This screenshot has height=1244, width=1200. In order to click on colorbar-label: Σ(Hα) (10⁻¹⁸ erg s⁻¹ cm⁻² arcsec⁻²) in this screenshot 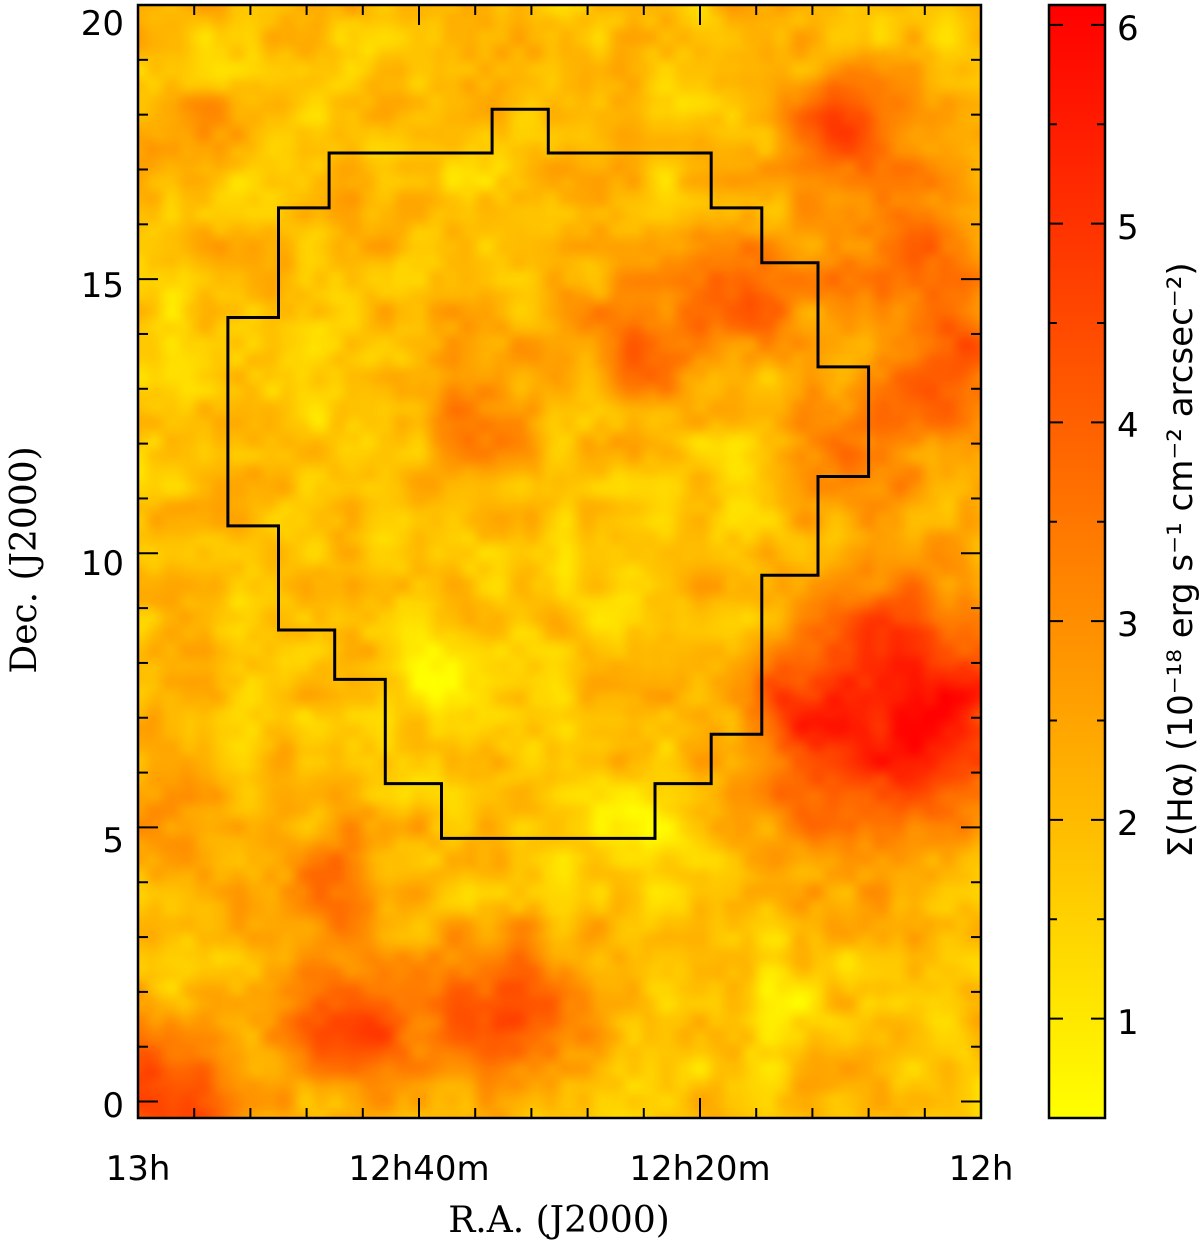, I will do `click(1180, 559)`.